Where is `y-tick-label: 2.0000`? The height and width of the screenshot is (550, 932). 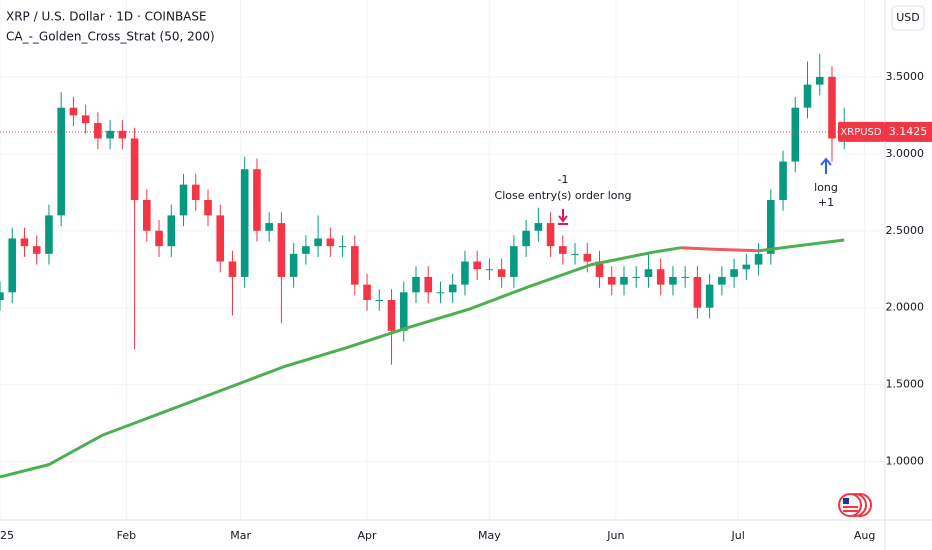 y-tick-label: 2.0000 is located at coordinates (905, 307).